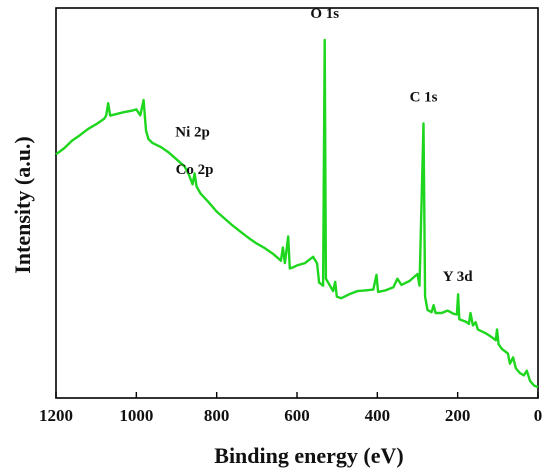  What do you see at coordinates (424, 98) in the screenshot?
I see `peak-label: C 1s` at bounding box center [424, 98].